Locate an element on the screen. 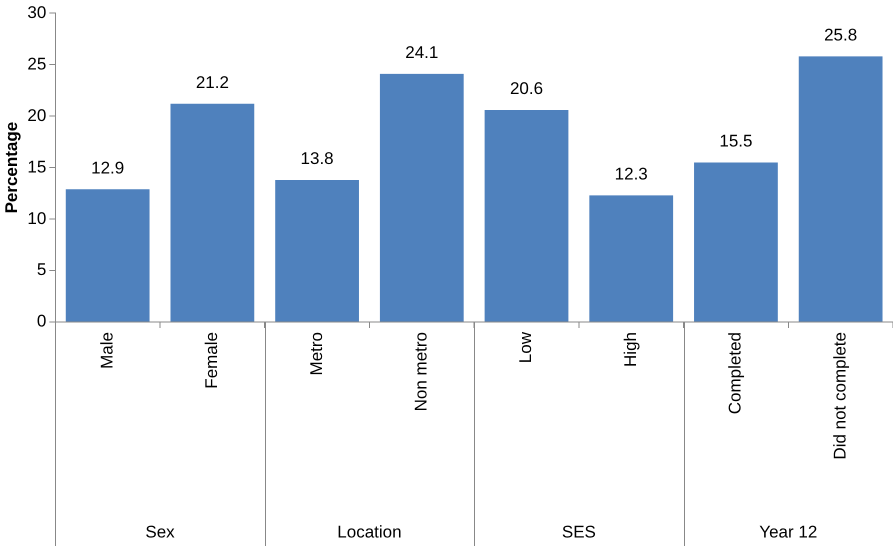  data-label: 25.8 is located at coordinates (841, 35).